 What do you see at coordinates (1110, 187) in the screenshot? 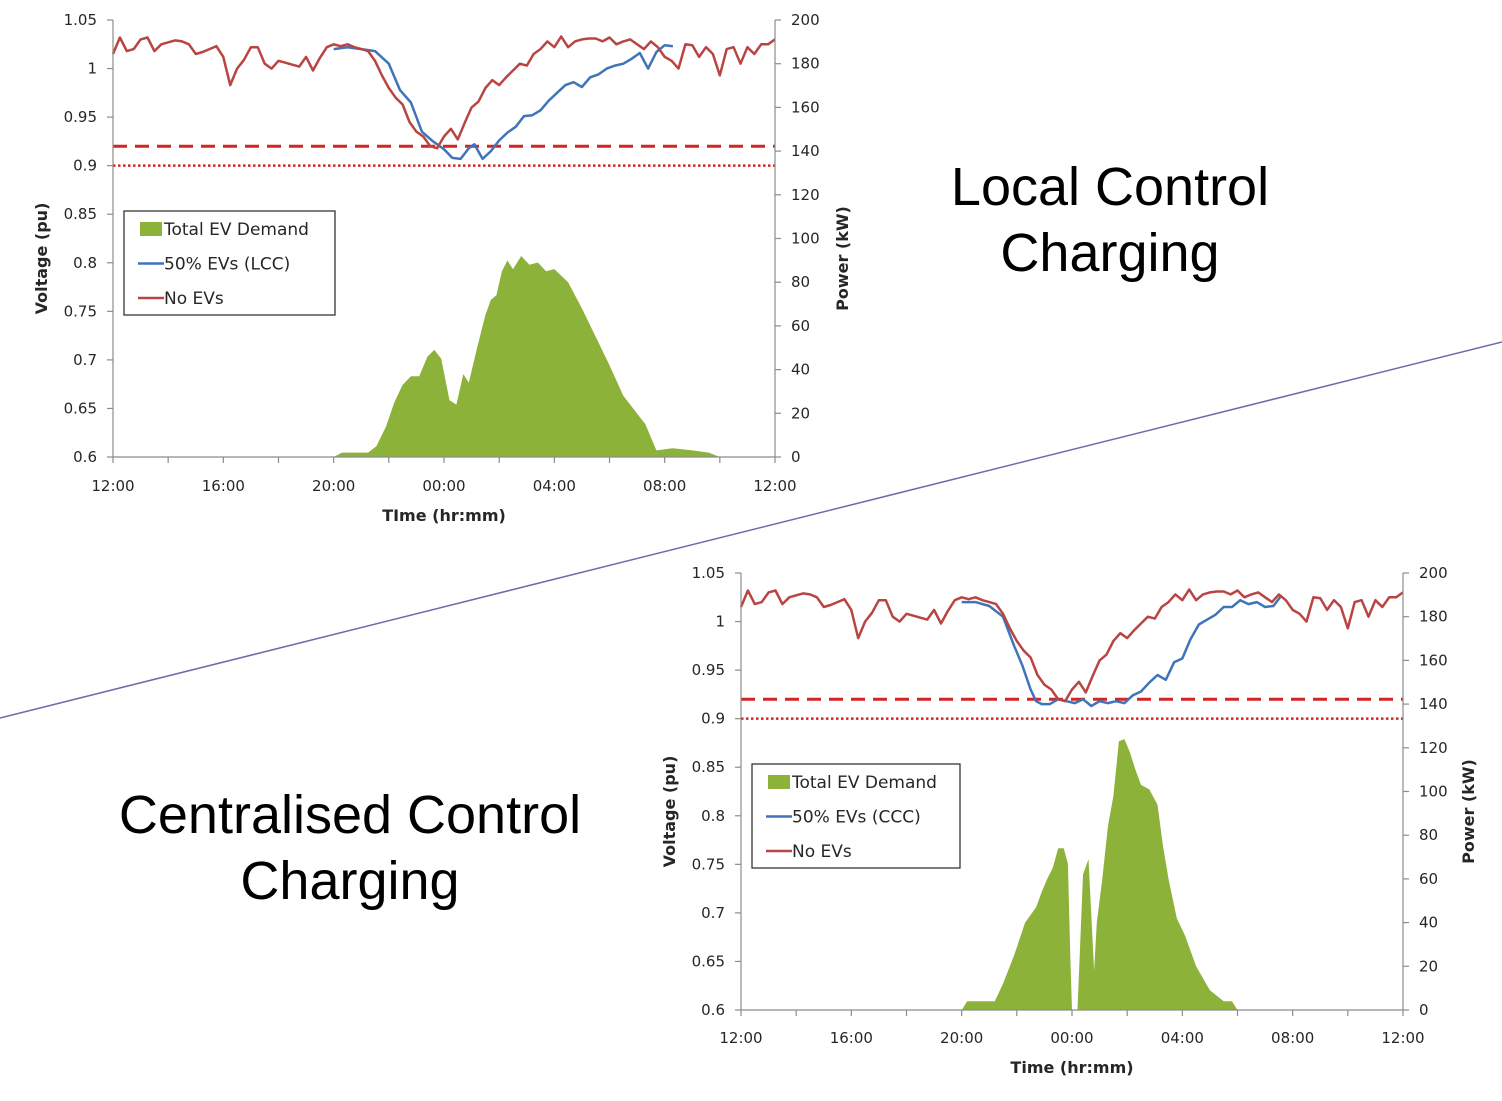
I see `local-control-label-line1: Local Control` at bounding box center [1110, 187].